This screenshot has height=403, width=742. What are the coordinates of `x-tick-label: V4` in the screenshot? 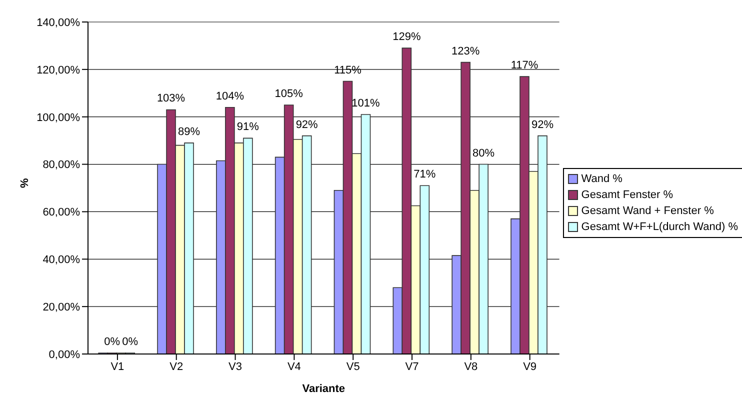 It's located at (294, 366).